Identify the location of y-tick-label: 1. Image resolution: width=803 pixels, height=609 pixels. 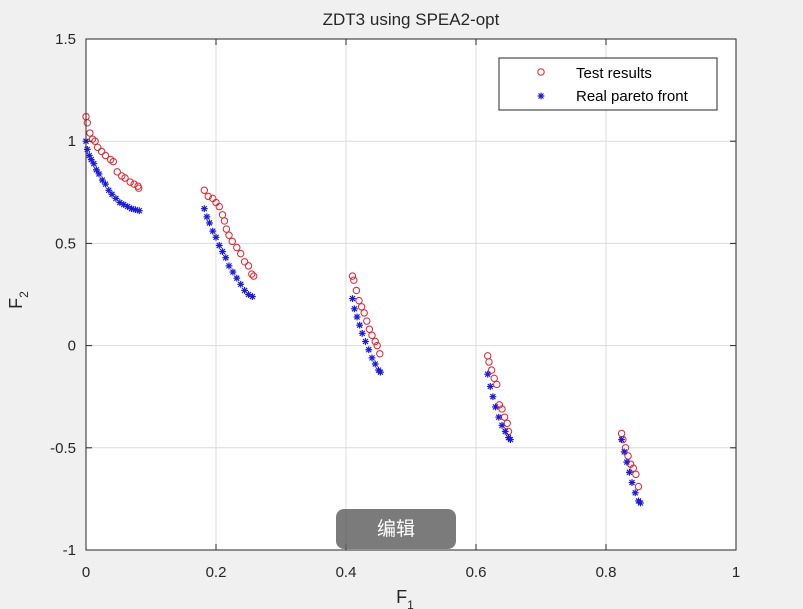
(72, 141).